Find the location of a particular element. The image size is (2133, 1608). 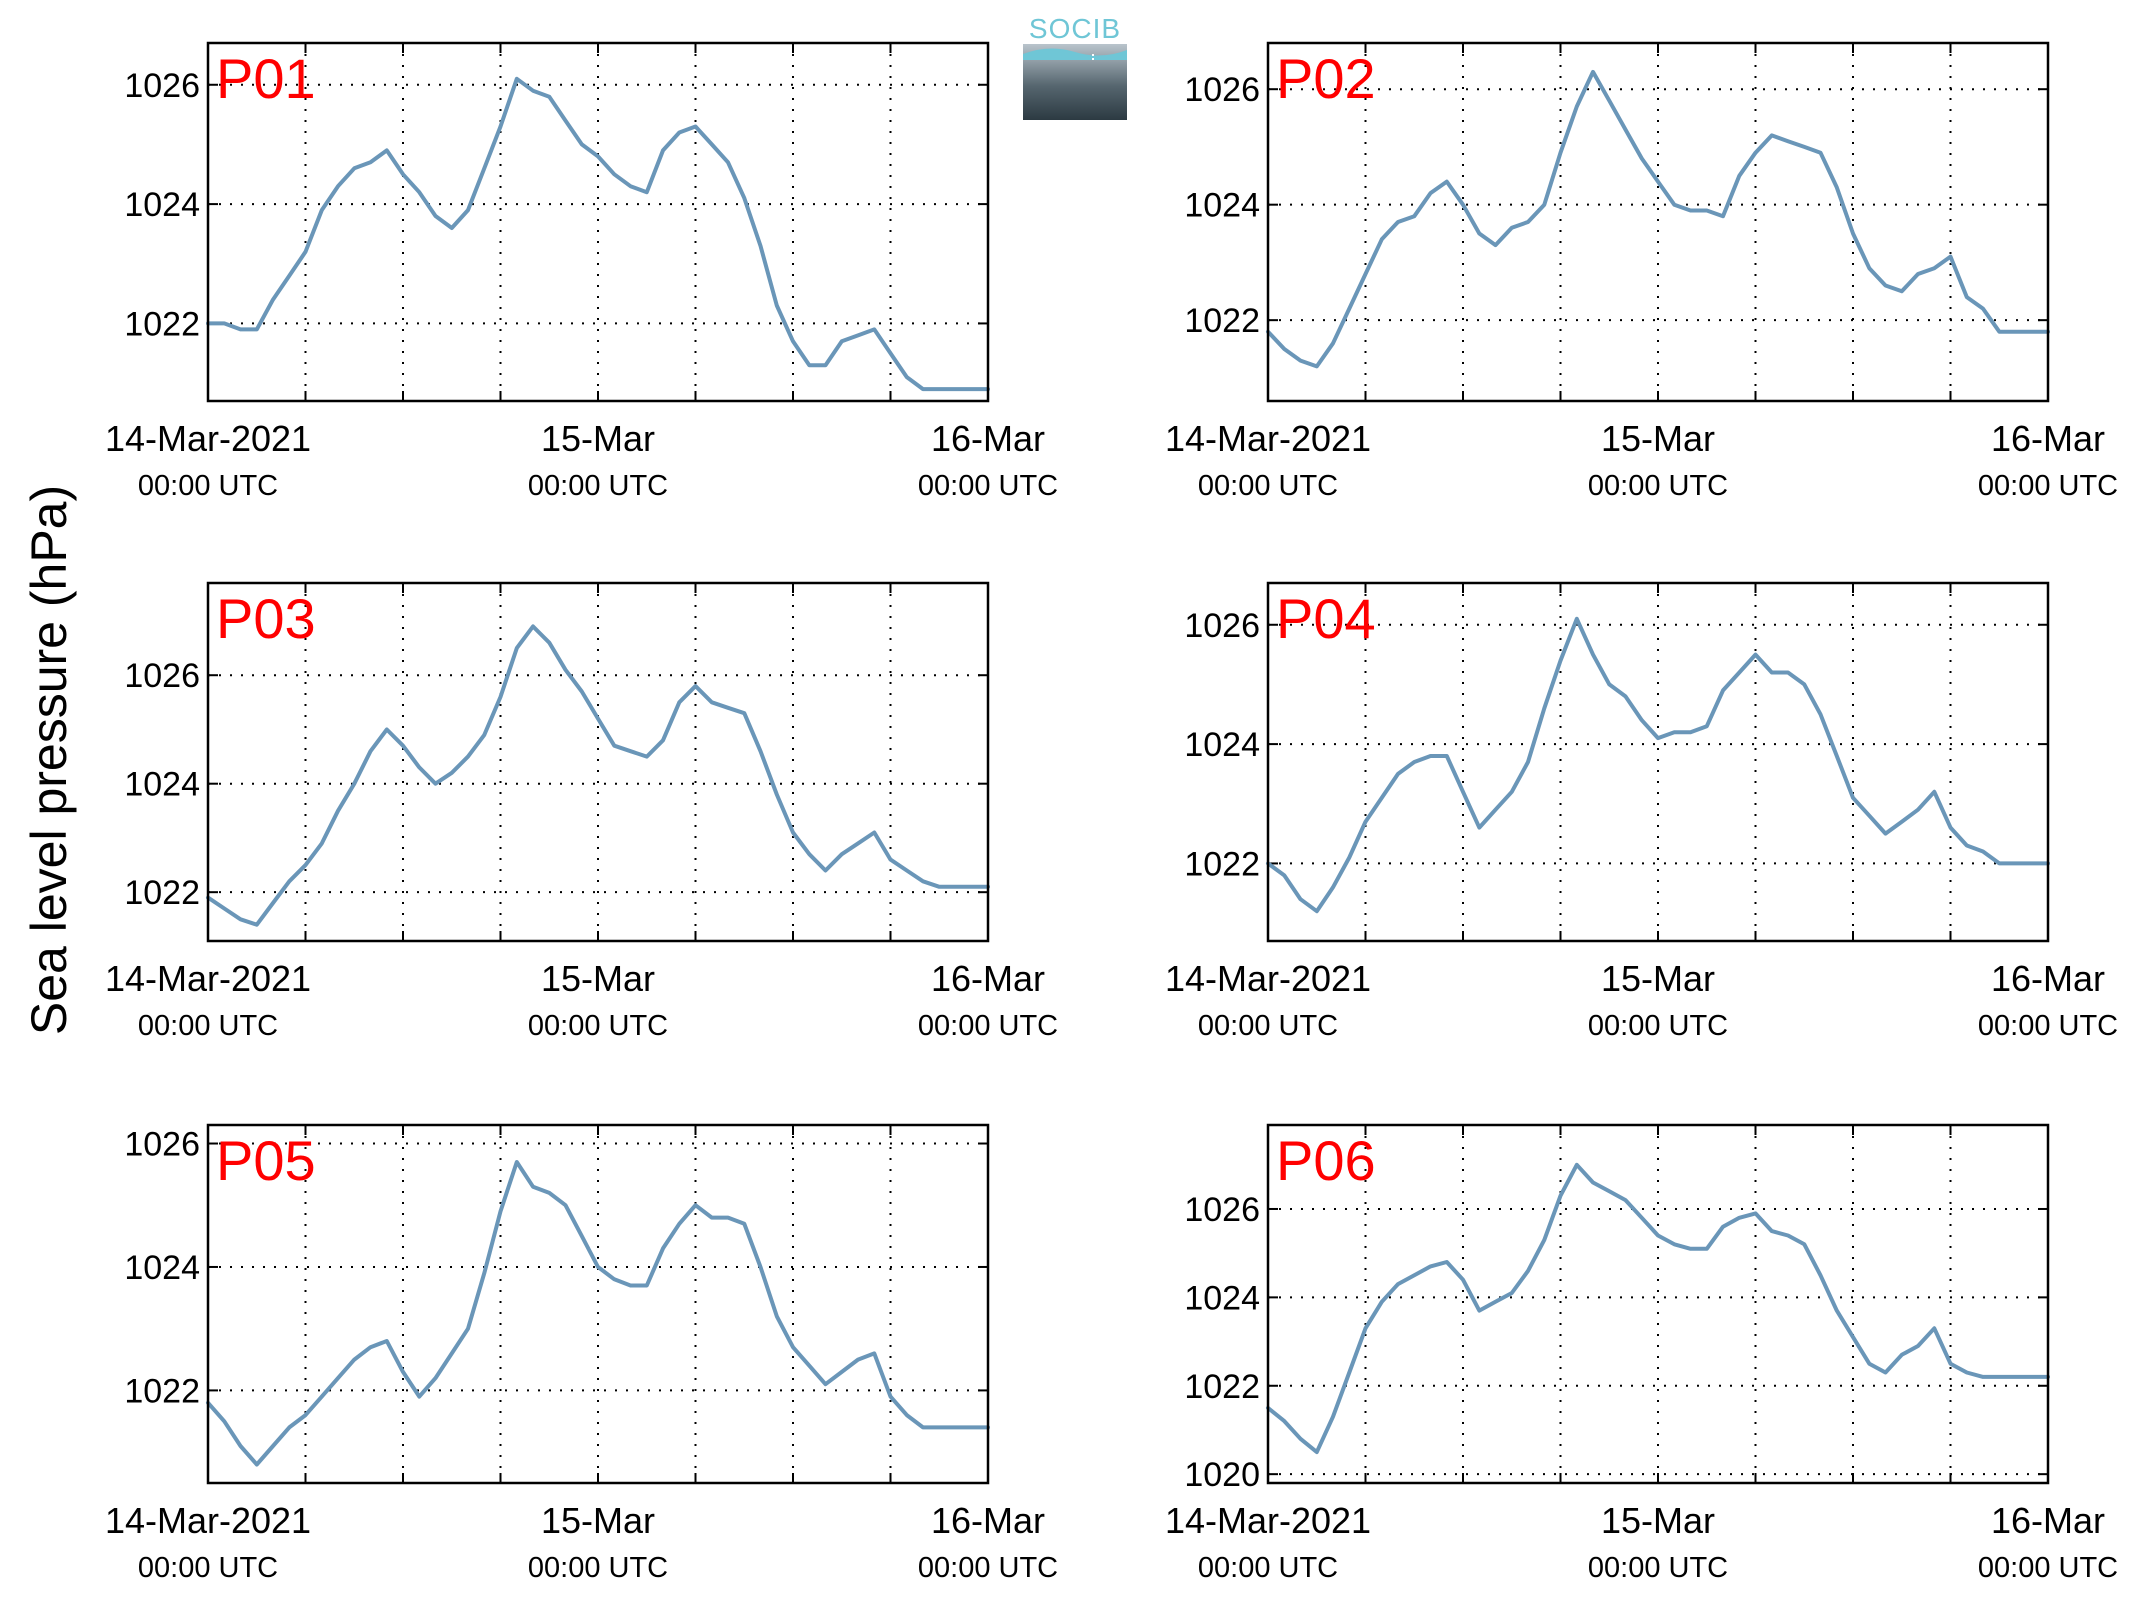

y-axis-label: Sea level pressure (hPa) is located at coordinates (49, 760).